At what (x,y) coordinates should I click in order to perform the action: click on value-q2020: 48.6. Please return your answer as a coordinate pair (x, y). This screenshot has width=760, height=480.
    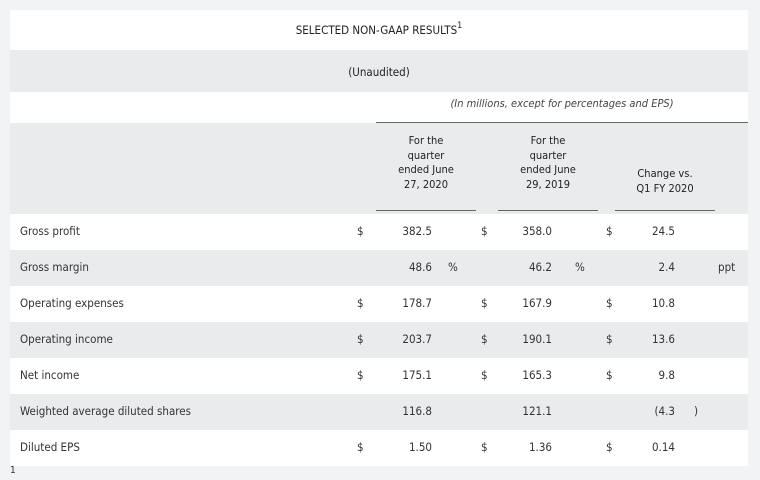
    Looking at the image, I should click on (420, 267).